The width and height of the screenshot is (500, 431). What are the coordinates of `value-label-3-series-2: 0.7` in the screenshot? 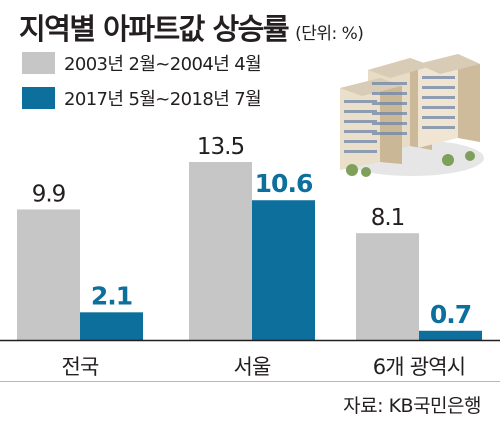 It's located at (450, 314).